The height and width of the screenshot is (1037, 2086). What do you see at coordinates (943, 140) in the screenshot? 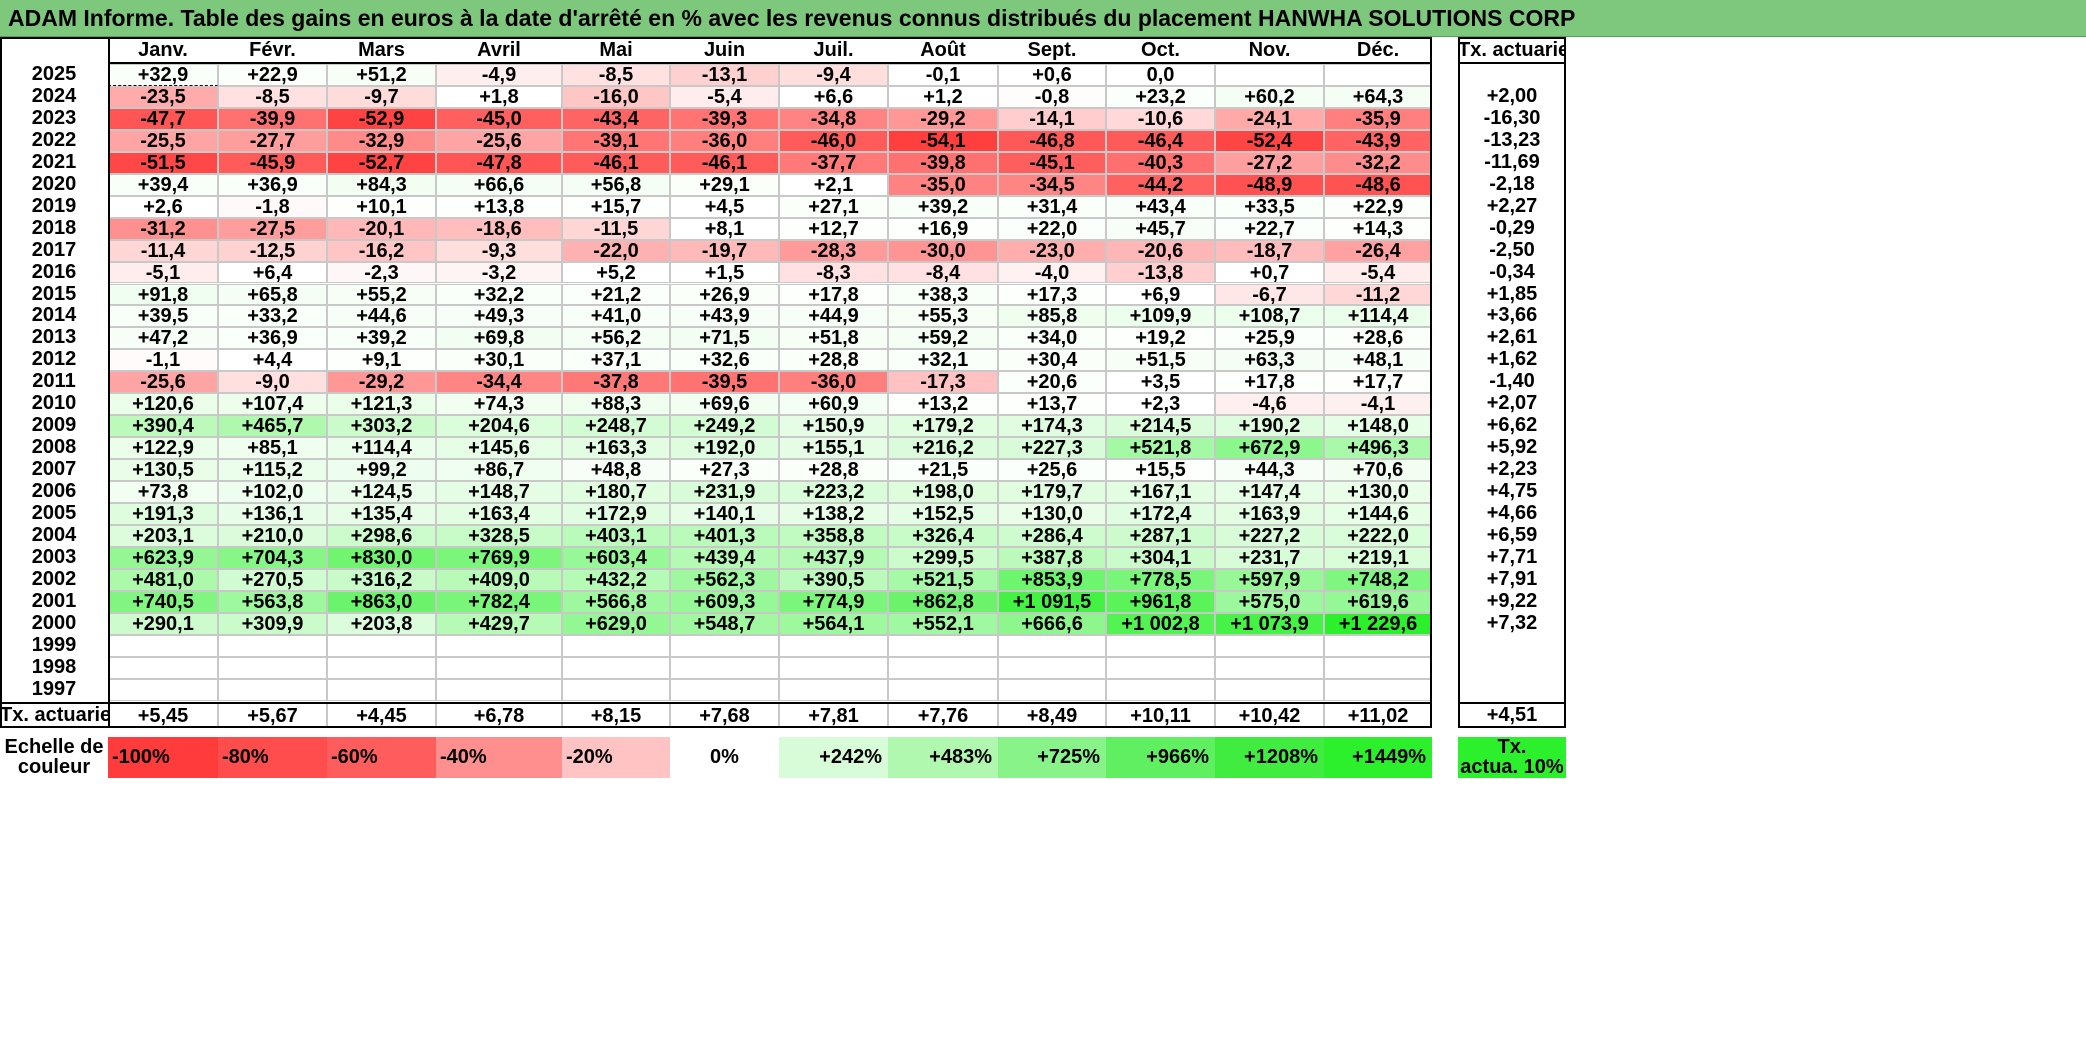
I see `heatmap-cell: -54,1` at bounding box center [943, 140].